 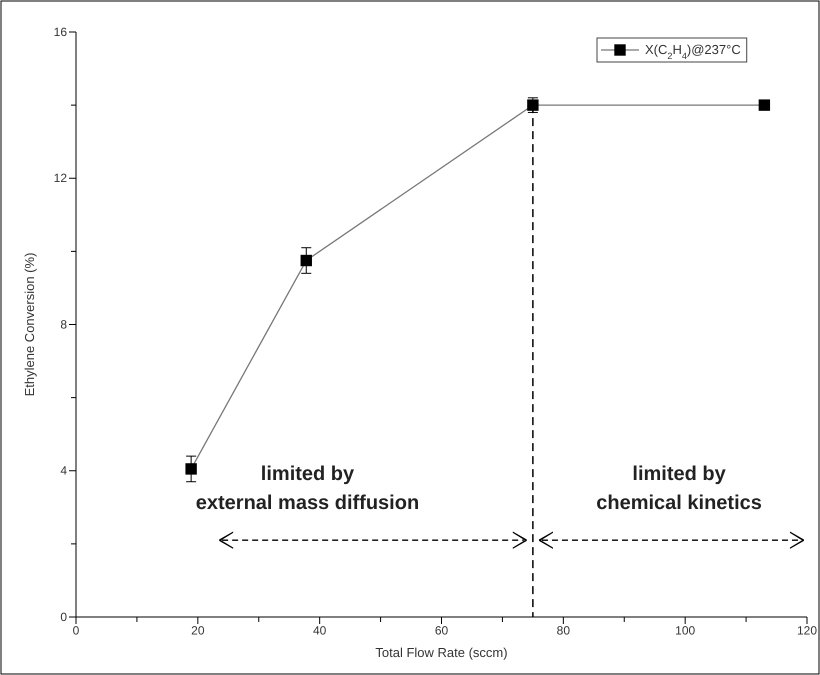 What do you see at coordinates (64, 324) in the screenshot?
I see `y-tick-label: 8` at bounding box center [64, 324].